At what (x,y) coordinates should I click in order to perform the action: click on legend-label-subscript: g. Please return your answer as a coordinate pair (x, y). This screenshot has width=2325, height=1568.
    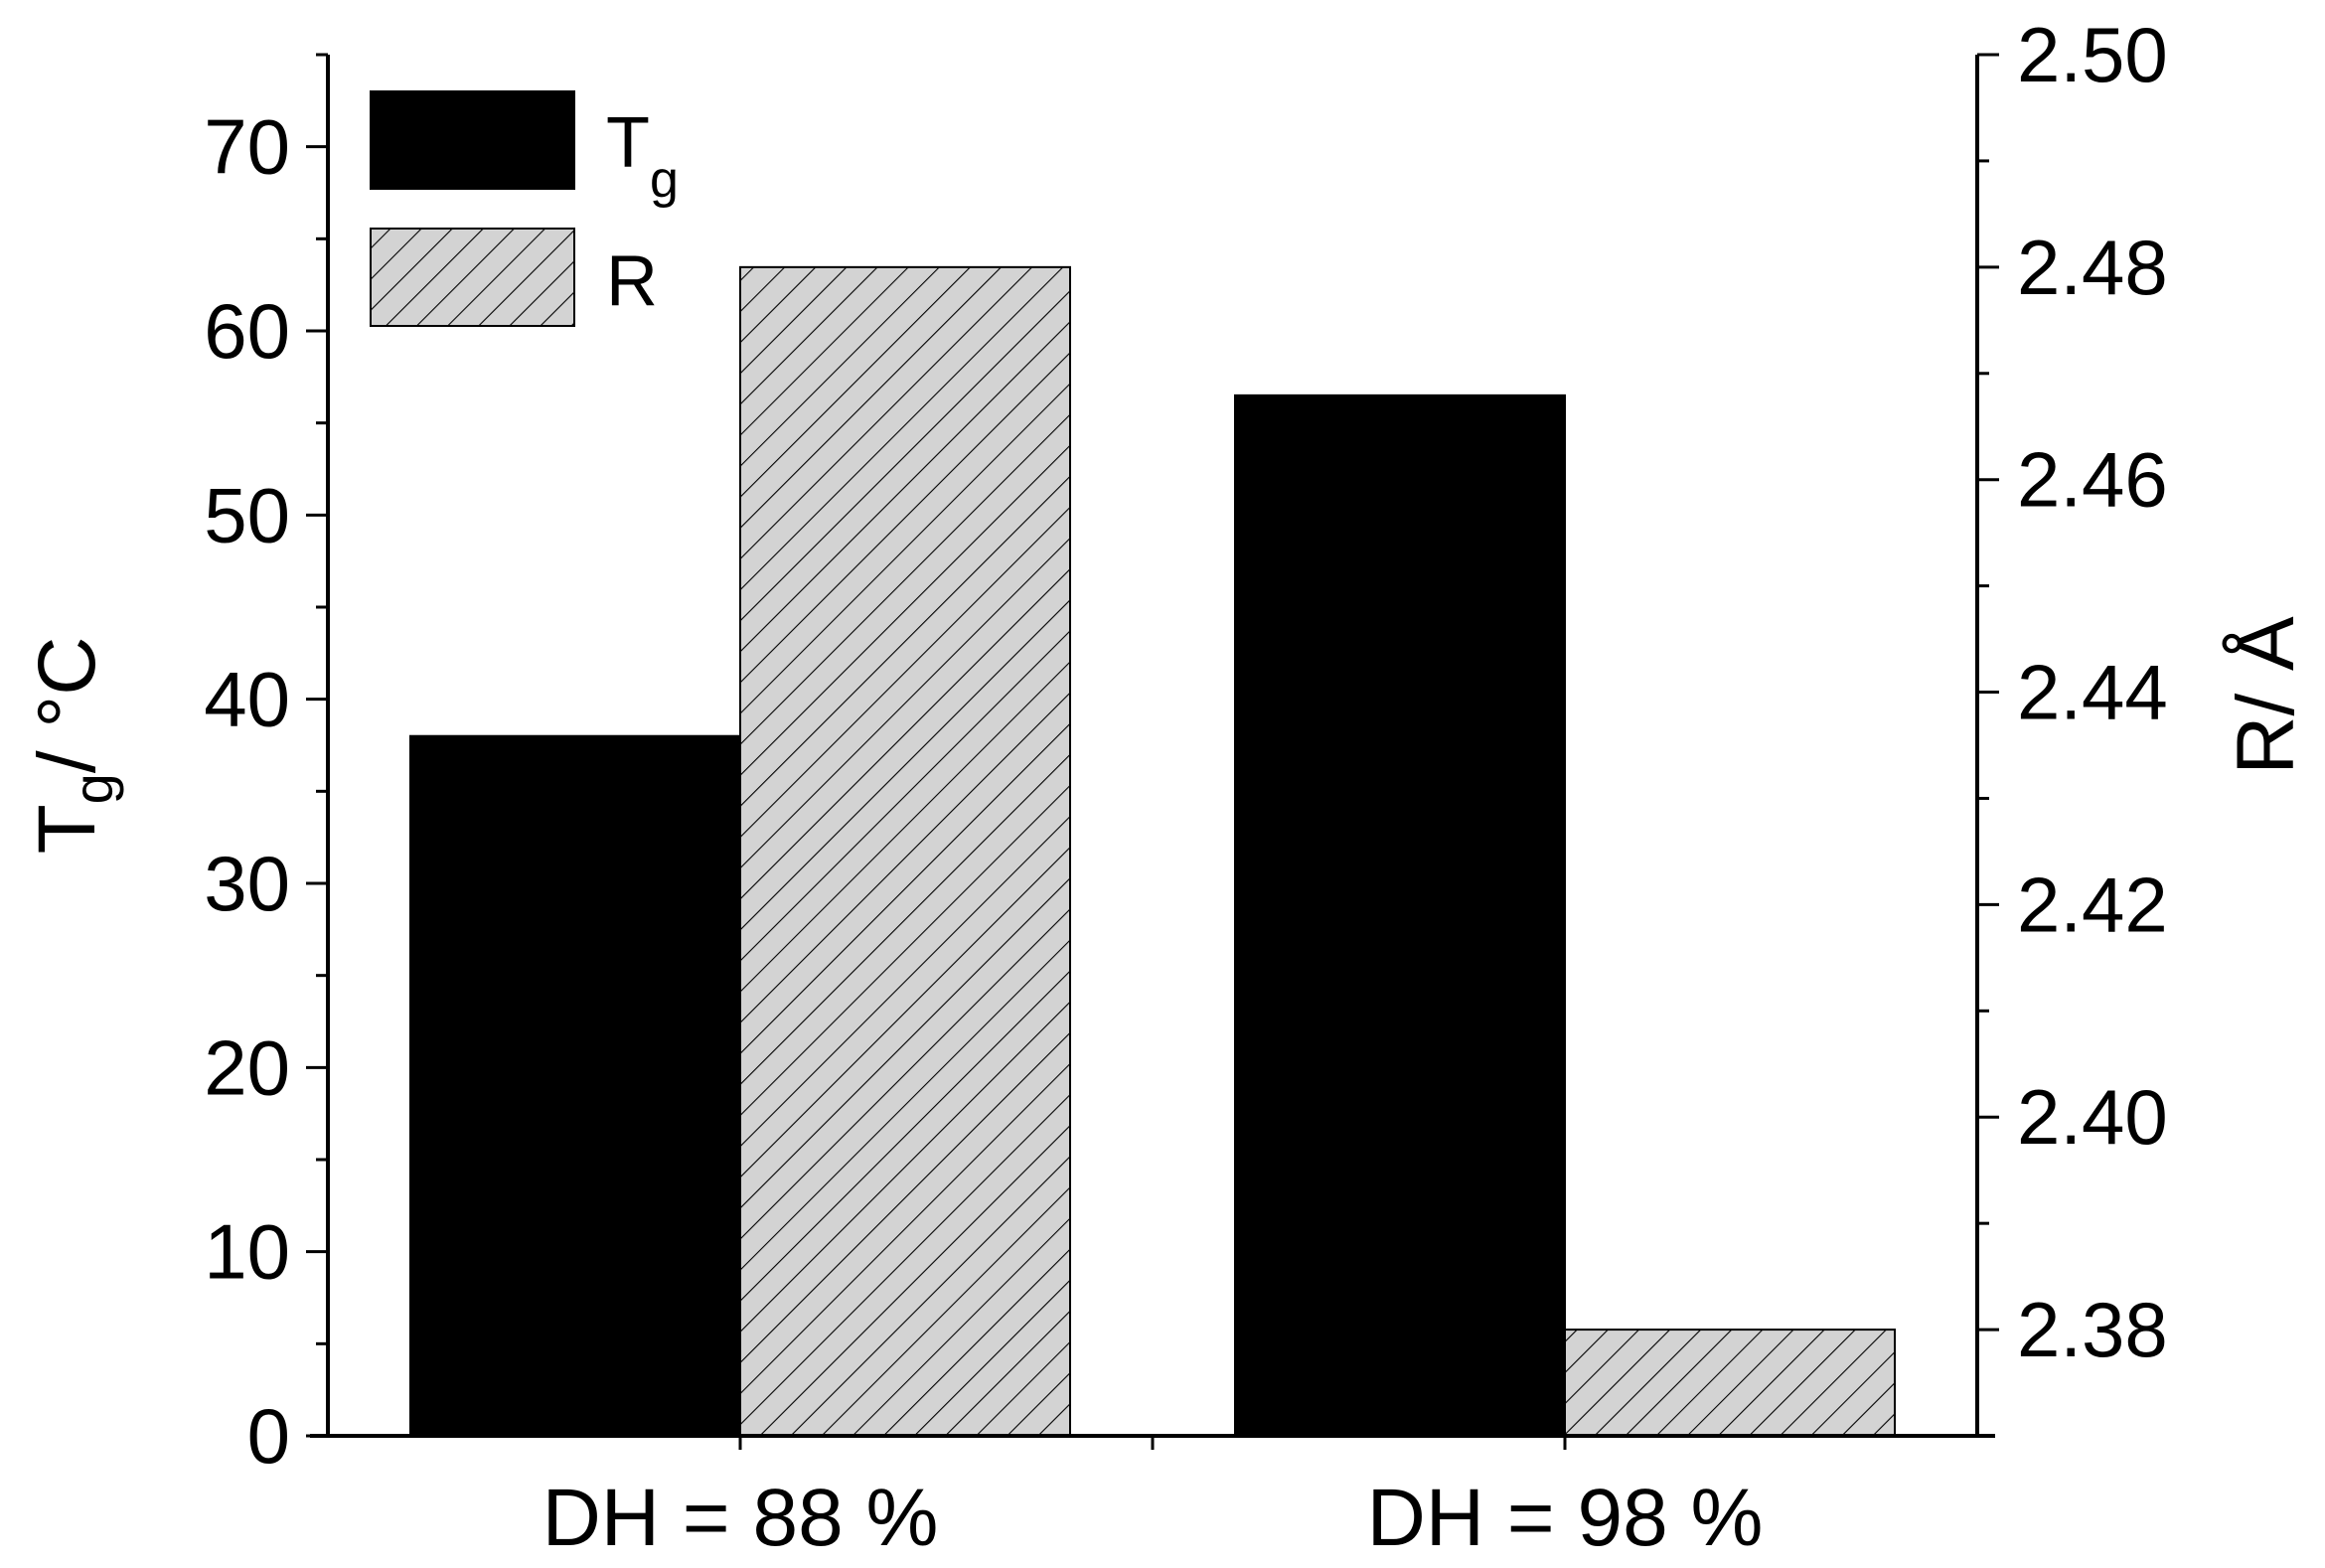
    Looking at the image, I should click on (664, 180).